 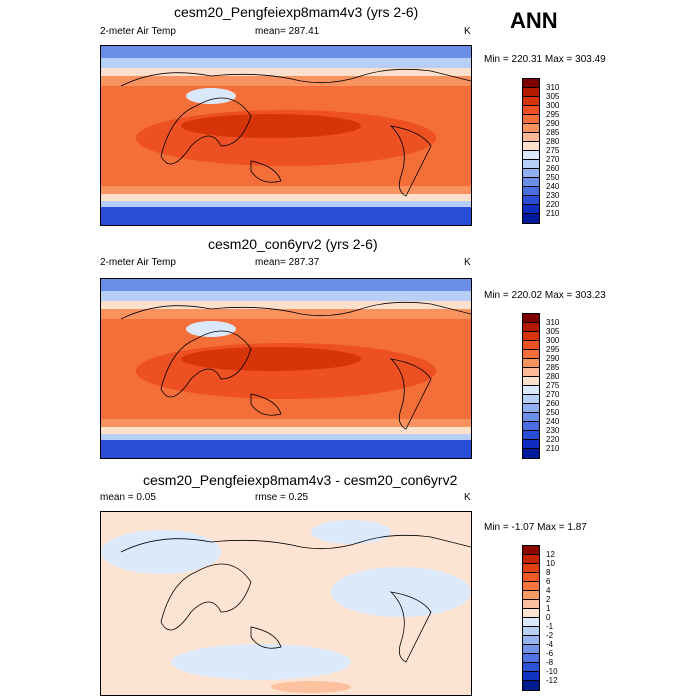 What do you see at coordinates (553, 394) in the screenshot?
I see `colorbar-tick-label: 270` at bounding box center [553, 394].